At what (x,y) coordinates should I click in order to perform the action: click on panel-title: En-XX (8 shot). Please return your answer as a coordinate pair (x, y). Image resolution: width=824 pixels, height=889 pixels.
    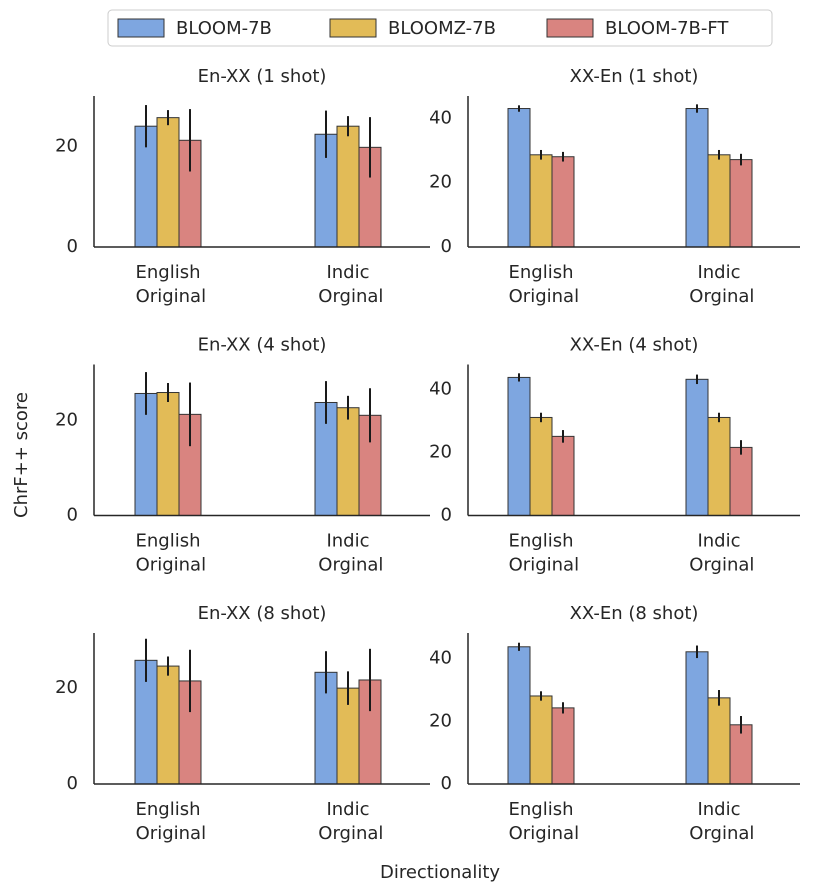
    Looking at the image, I should click on (262, 613).